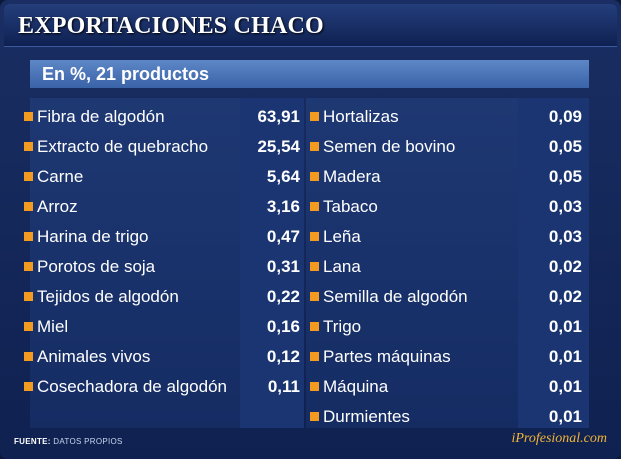 The image size is (621, 459). I want to click on table-row: Extracto de quebracho 25,54, so click(162, 148).